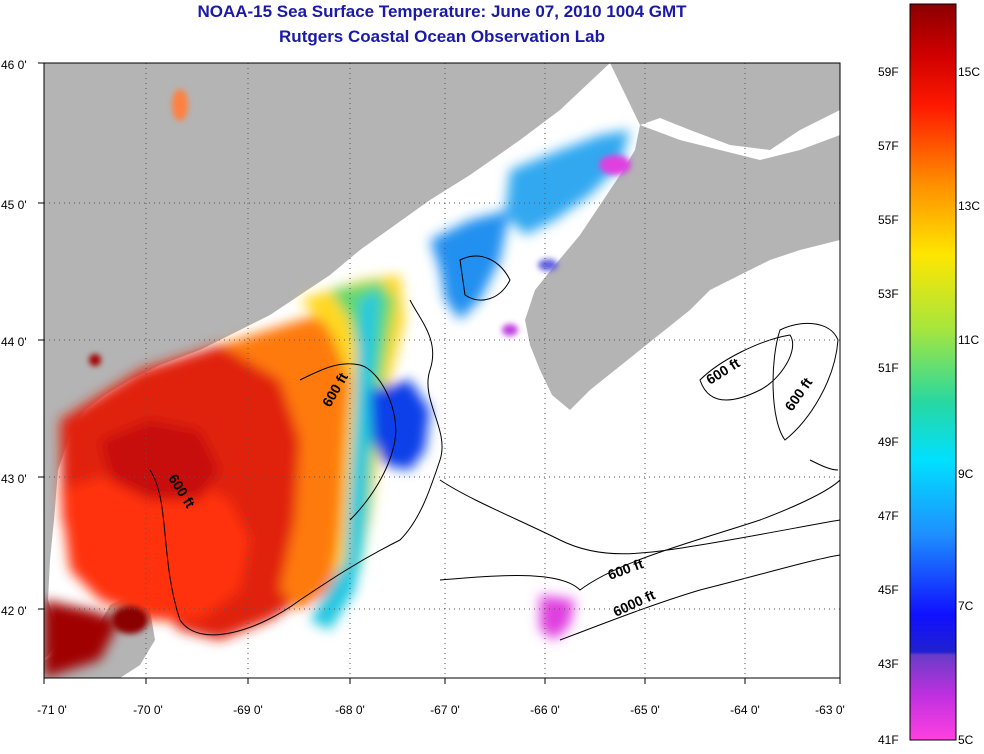 This screenshot has height=754, width=984. I want to click on colorbar-f-label: 49F, so click(888, 442).